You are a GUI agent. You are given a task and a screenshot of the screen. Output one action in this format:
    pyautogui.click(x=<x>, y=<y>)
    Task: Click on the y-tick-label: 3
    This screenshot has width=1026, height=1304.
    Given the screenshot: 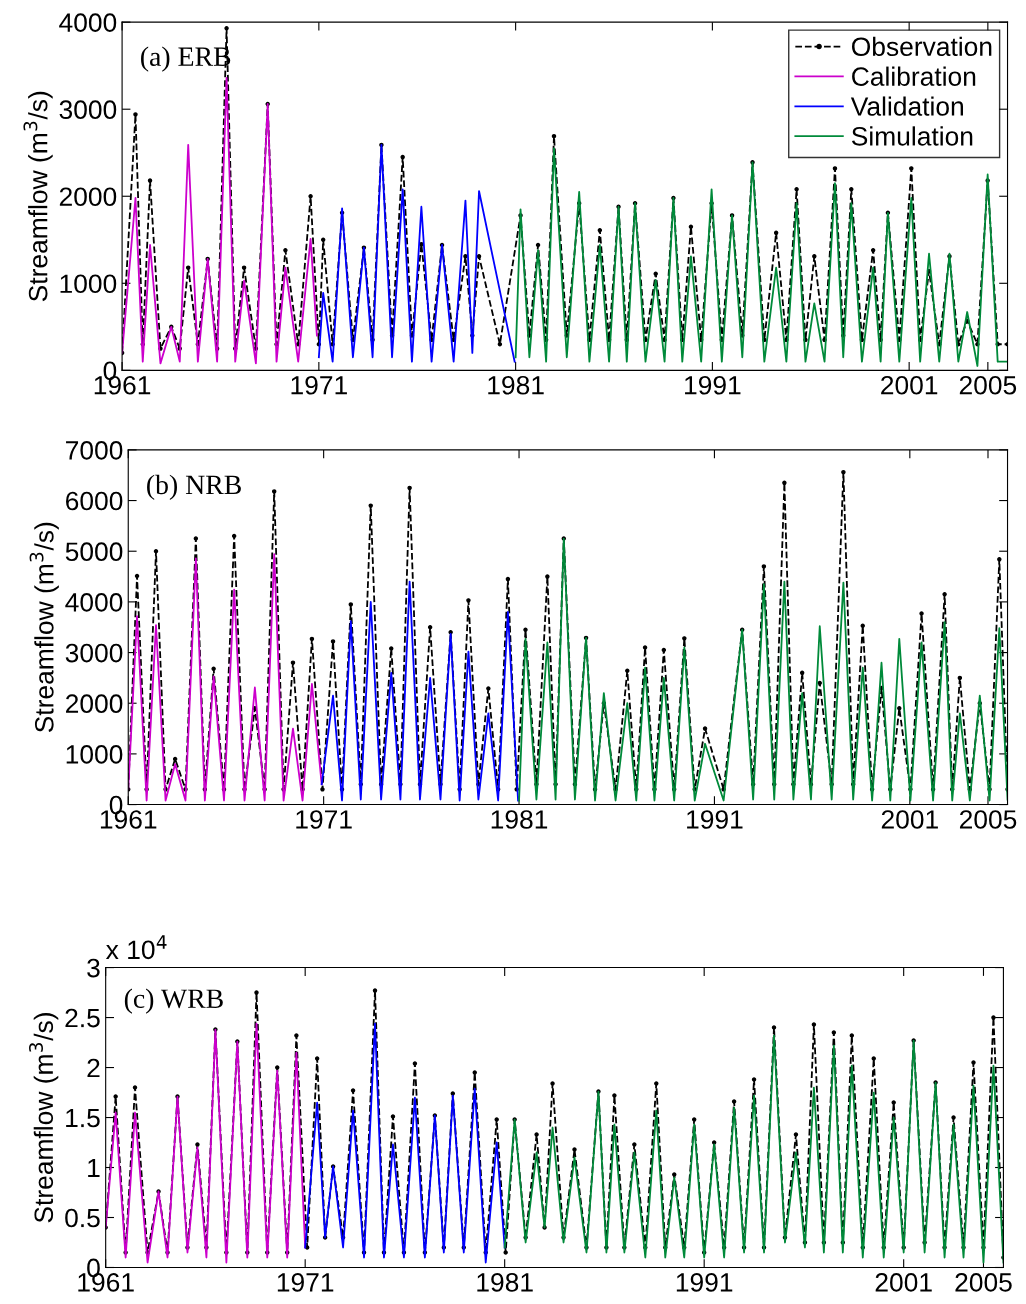 What is the action you would take?
    pyautogui.click(x=93, y=968)
    